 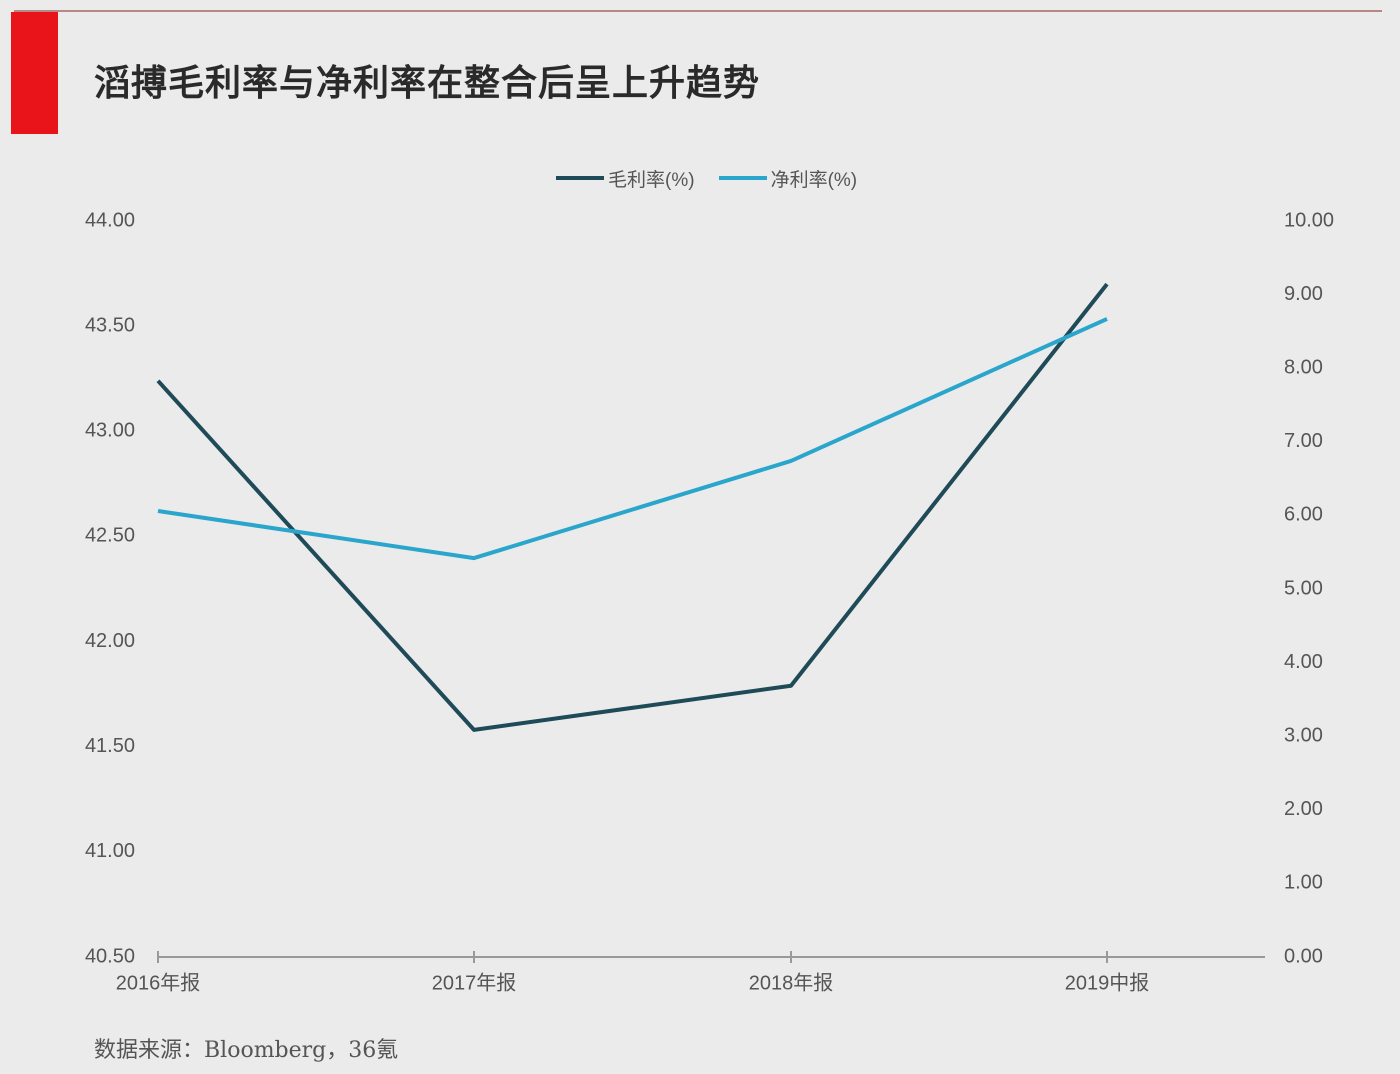 I want to click on x-axis-tick-label: 2018年报, so click(x=791, y=982).